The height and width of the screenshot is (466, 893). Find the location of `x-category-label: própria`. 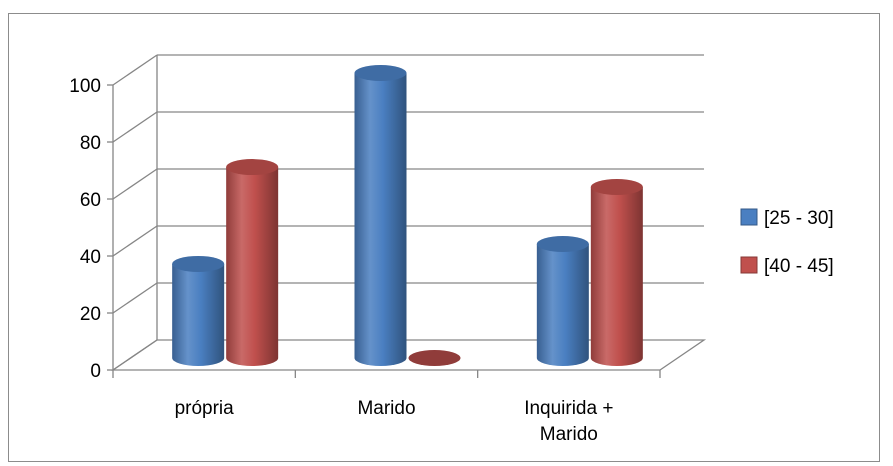

x-category-label: própria is located at coordinates (205, 408).